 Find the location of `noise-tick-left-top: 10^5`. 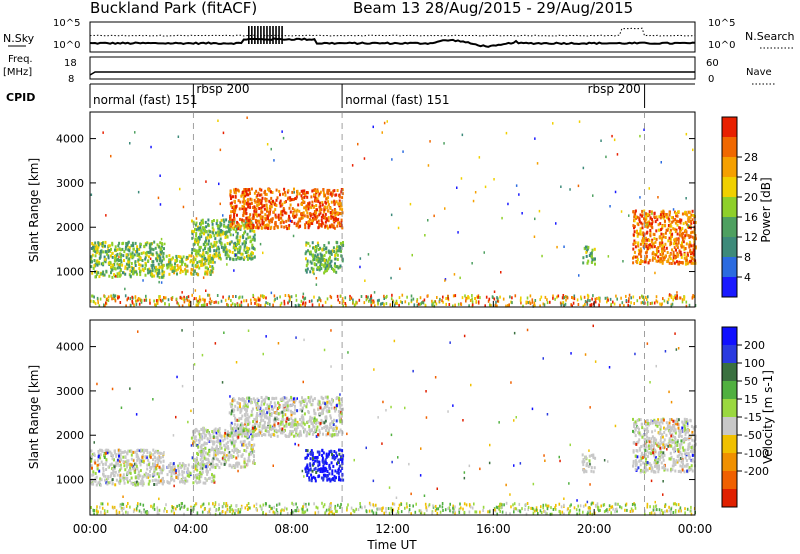

noise-tick-left-top: 10^5 is located at coordinates (66, 23).